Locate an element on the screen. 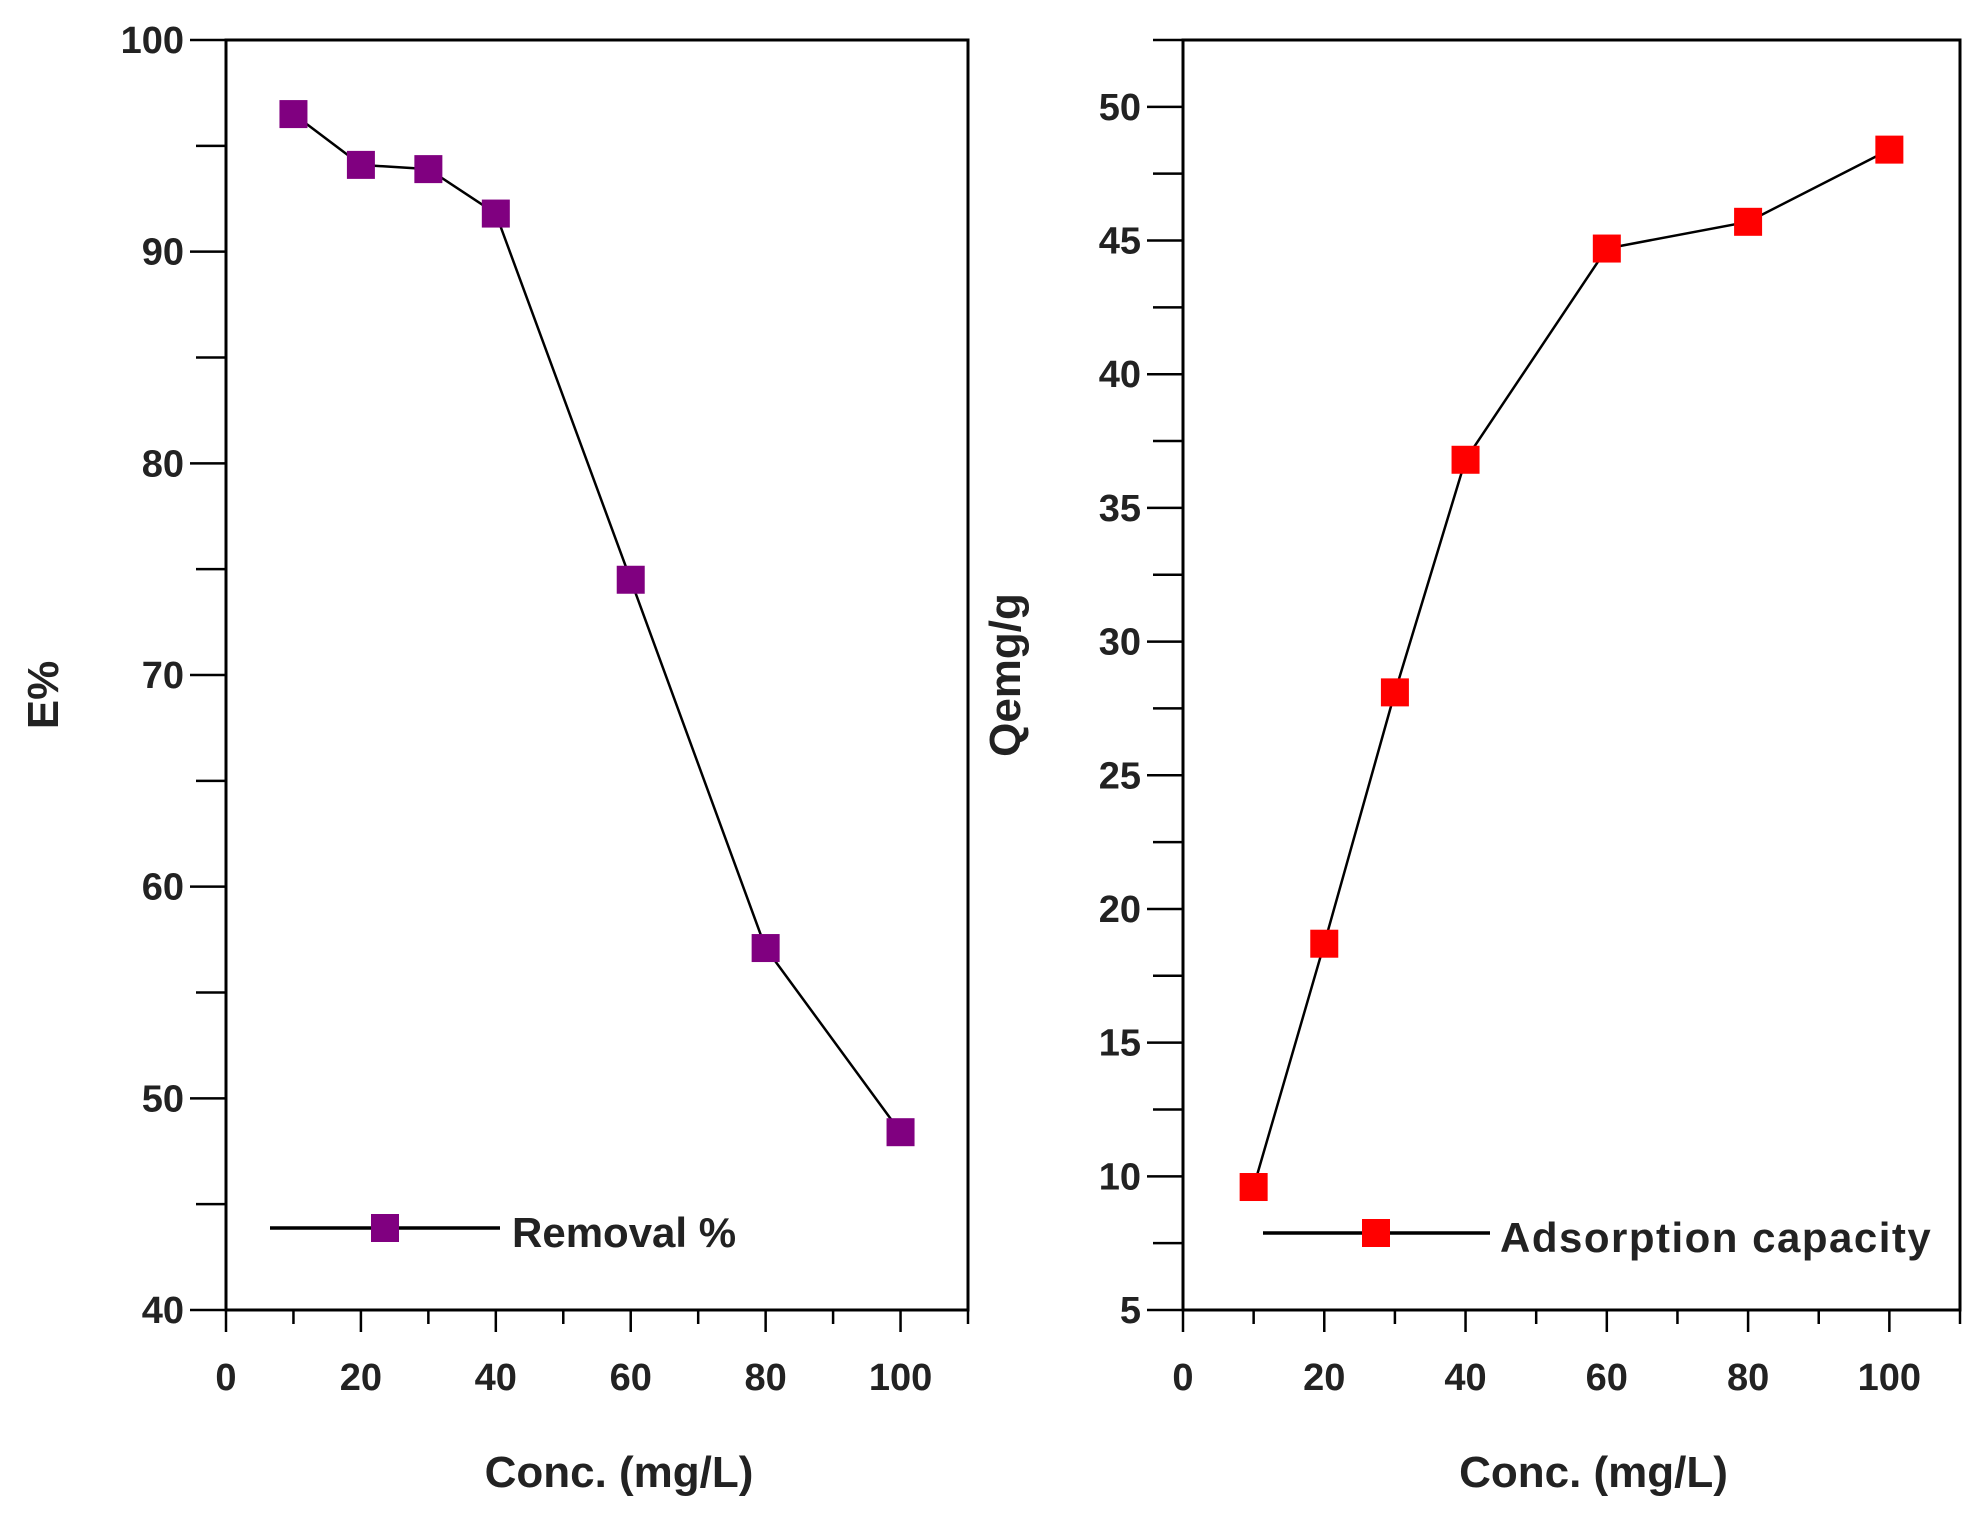  y-tick-label: 70 is located at coordinates (163, 676).